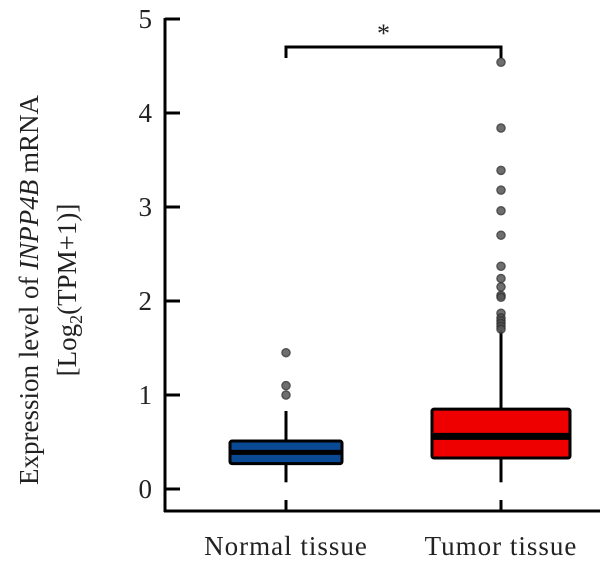 This screenshot has height=573, width=600. What do you see at coordinates (393, 505) in the screenshot?
I see `x-ticks` at bounding box center [393, 505].